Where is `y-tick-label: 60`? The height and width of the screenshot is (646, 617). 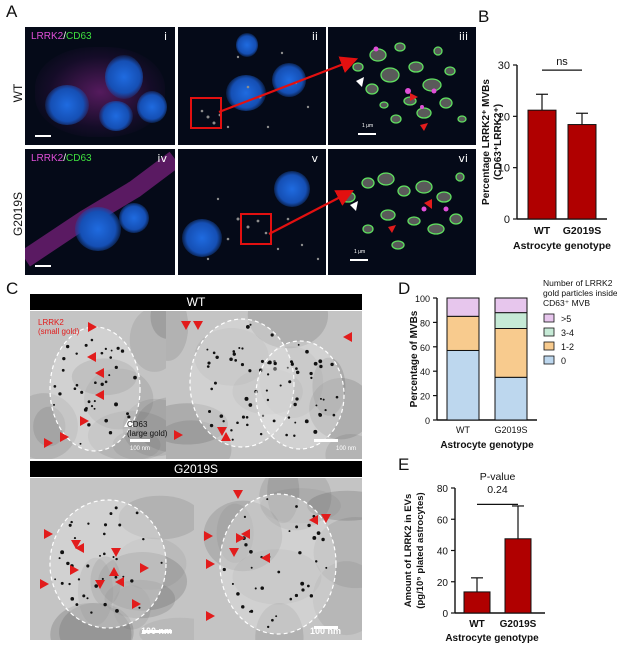
y-tick-label: 60 is located at coordinates (425, 348).